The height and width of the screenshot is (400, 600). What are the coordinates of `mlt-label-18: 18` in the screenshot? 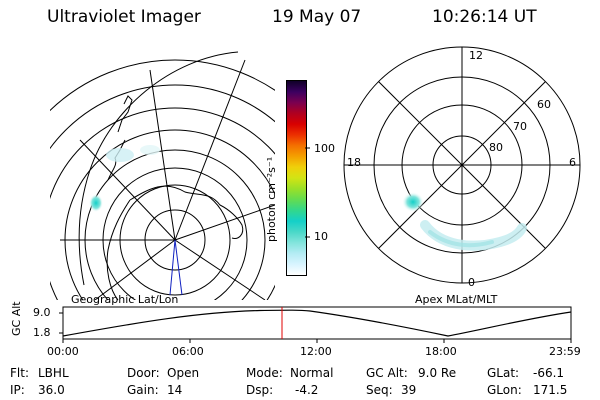 It's located at (354, 162).